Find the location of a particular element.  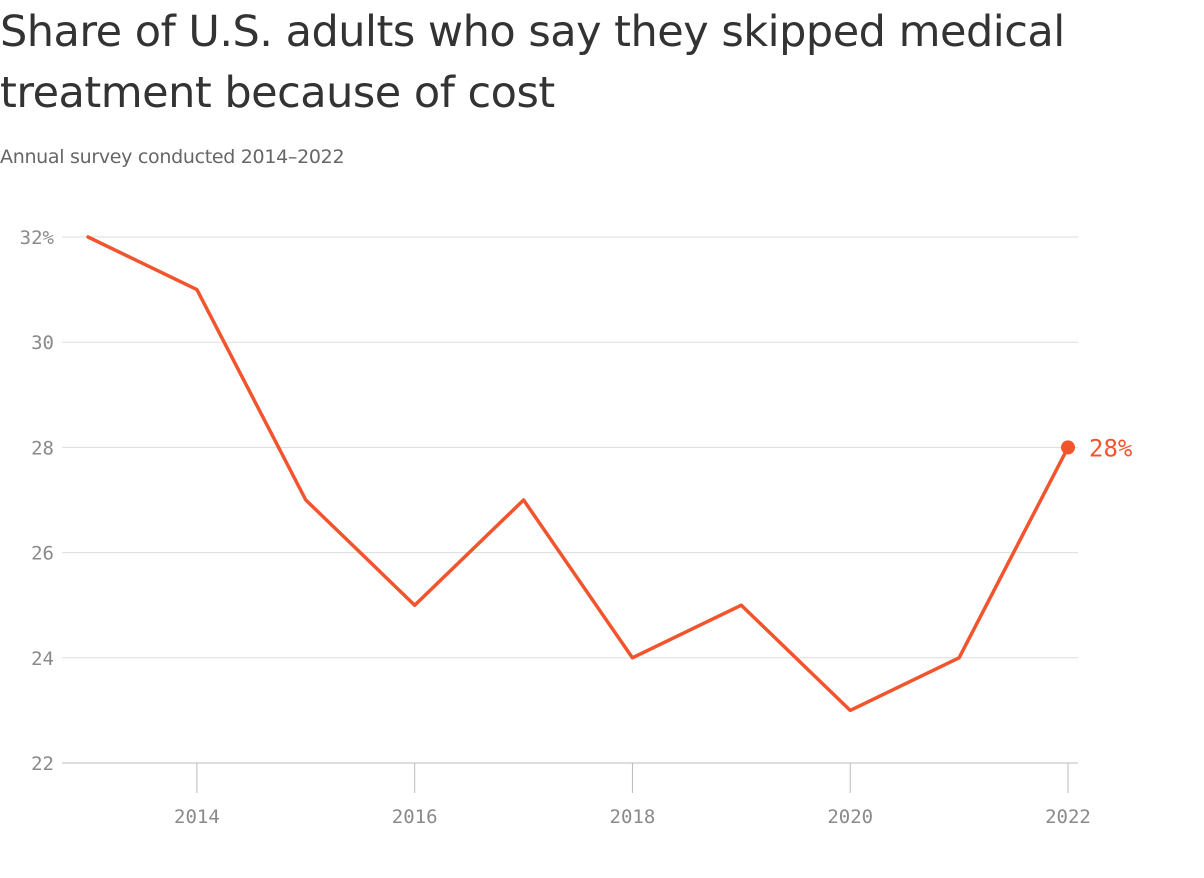

y-tick-label: 30 is located at coordinates (42, 343).